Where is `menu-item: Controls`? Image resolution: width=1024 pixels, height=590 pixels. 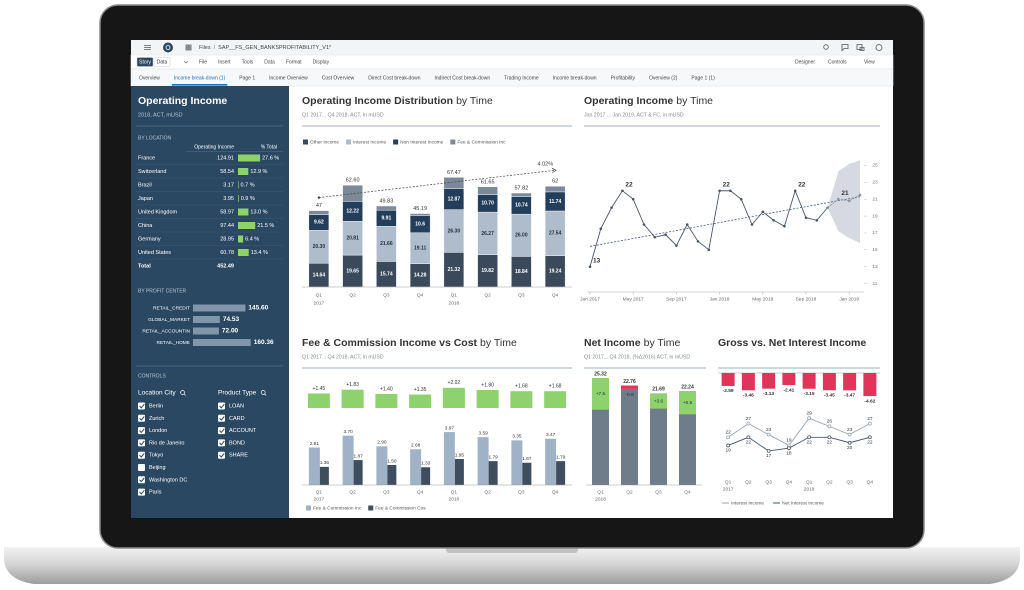 menu-item: Controls is located at coordinates (837, 62).